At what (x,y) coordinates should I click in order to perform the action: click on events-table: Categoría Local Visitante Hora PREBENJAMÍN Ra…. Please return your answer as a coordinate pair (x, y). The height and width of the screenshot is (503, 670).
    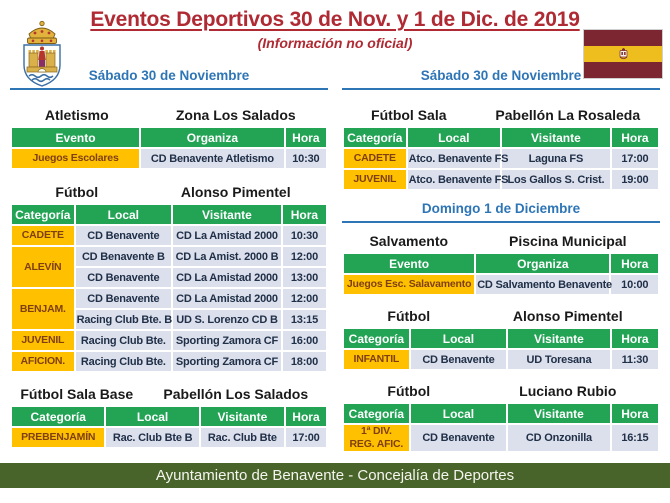
    Looking at the image, I should click on (169, 427).